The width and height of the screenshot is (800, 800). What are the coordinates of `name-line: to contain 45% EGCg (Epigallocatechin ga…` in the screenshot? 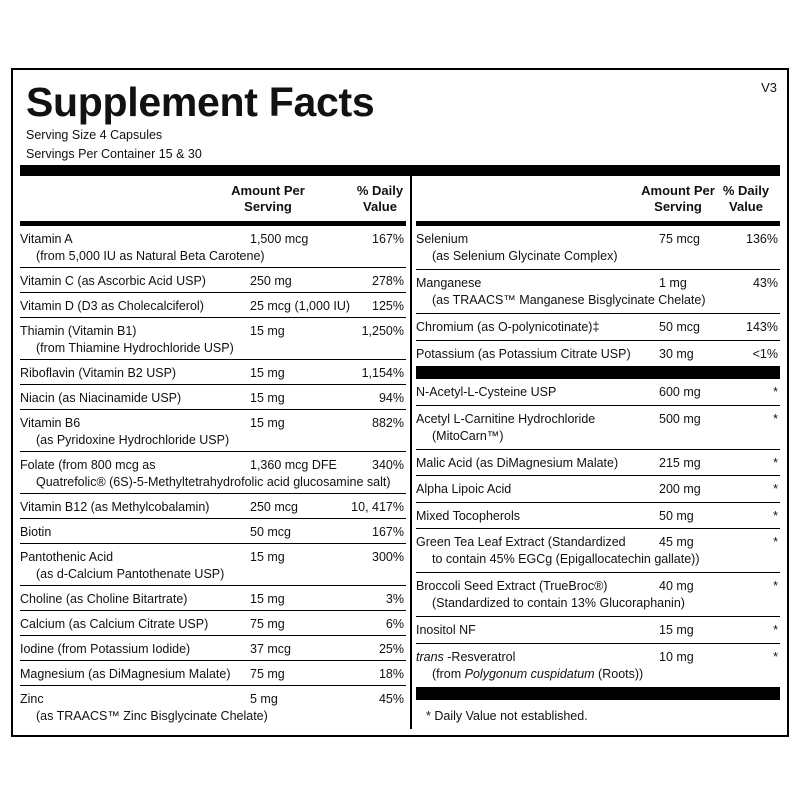 It's located at (566, 559).